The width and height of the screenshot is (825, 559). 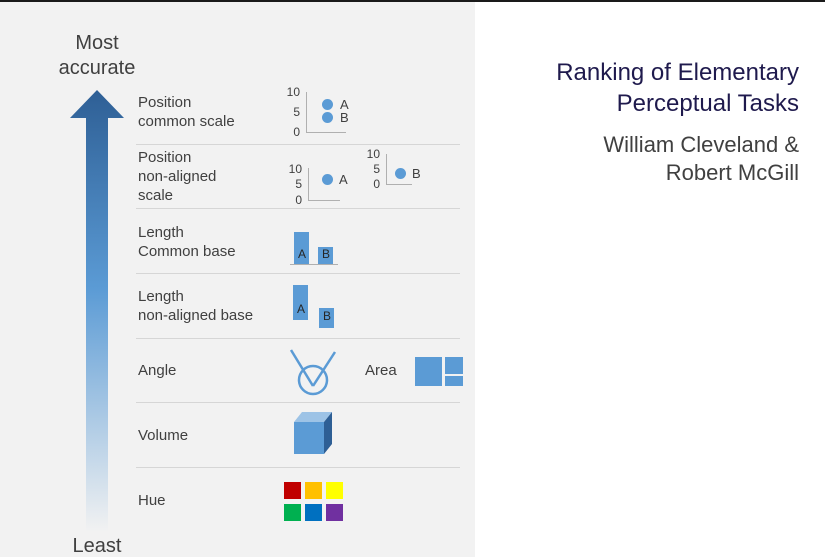 What do you see at coordinates (187, 242) in the screenshot?
I see `task-length-common-base: Length Common base` at bounding box center [187, 242].